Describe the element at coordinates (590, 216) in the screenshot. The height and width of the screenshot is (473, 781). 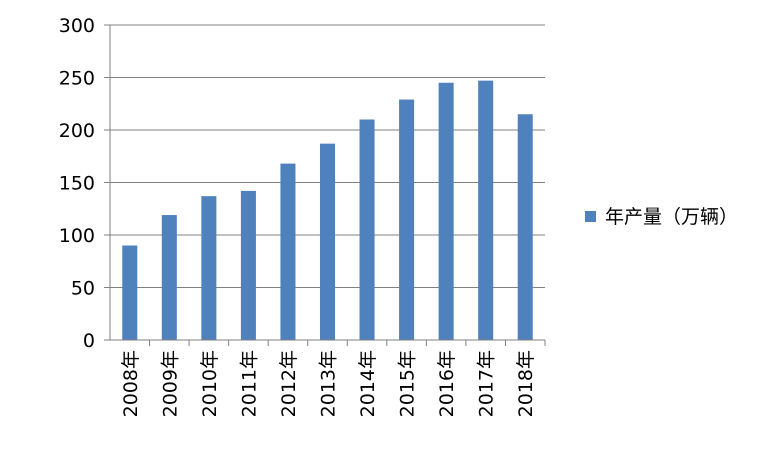
I see `legend-swatch` at that location.